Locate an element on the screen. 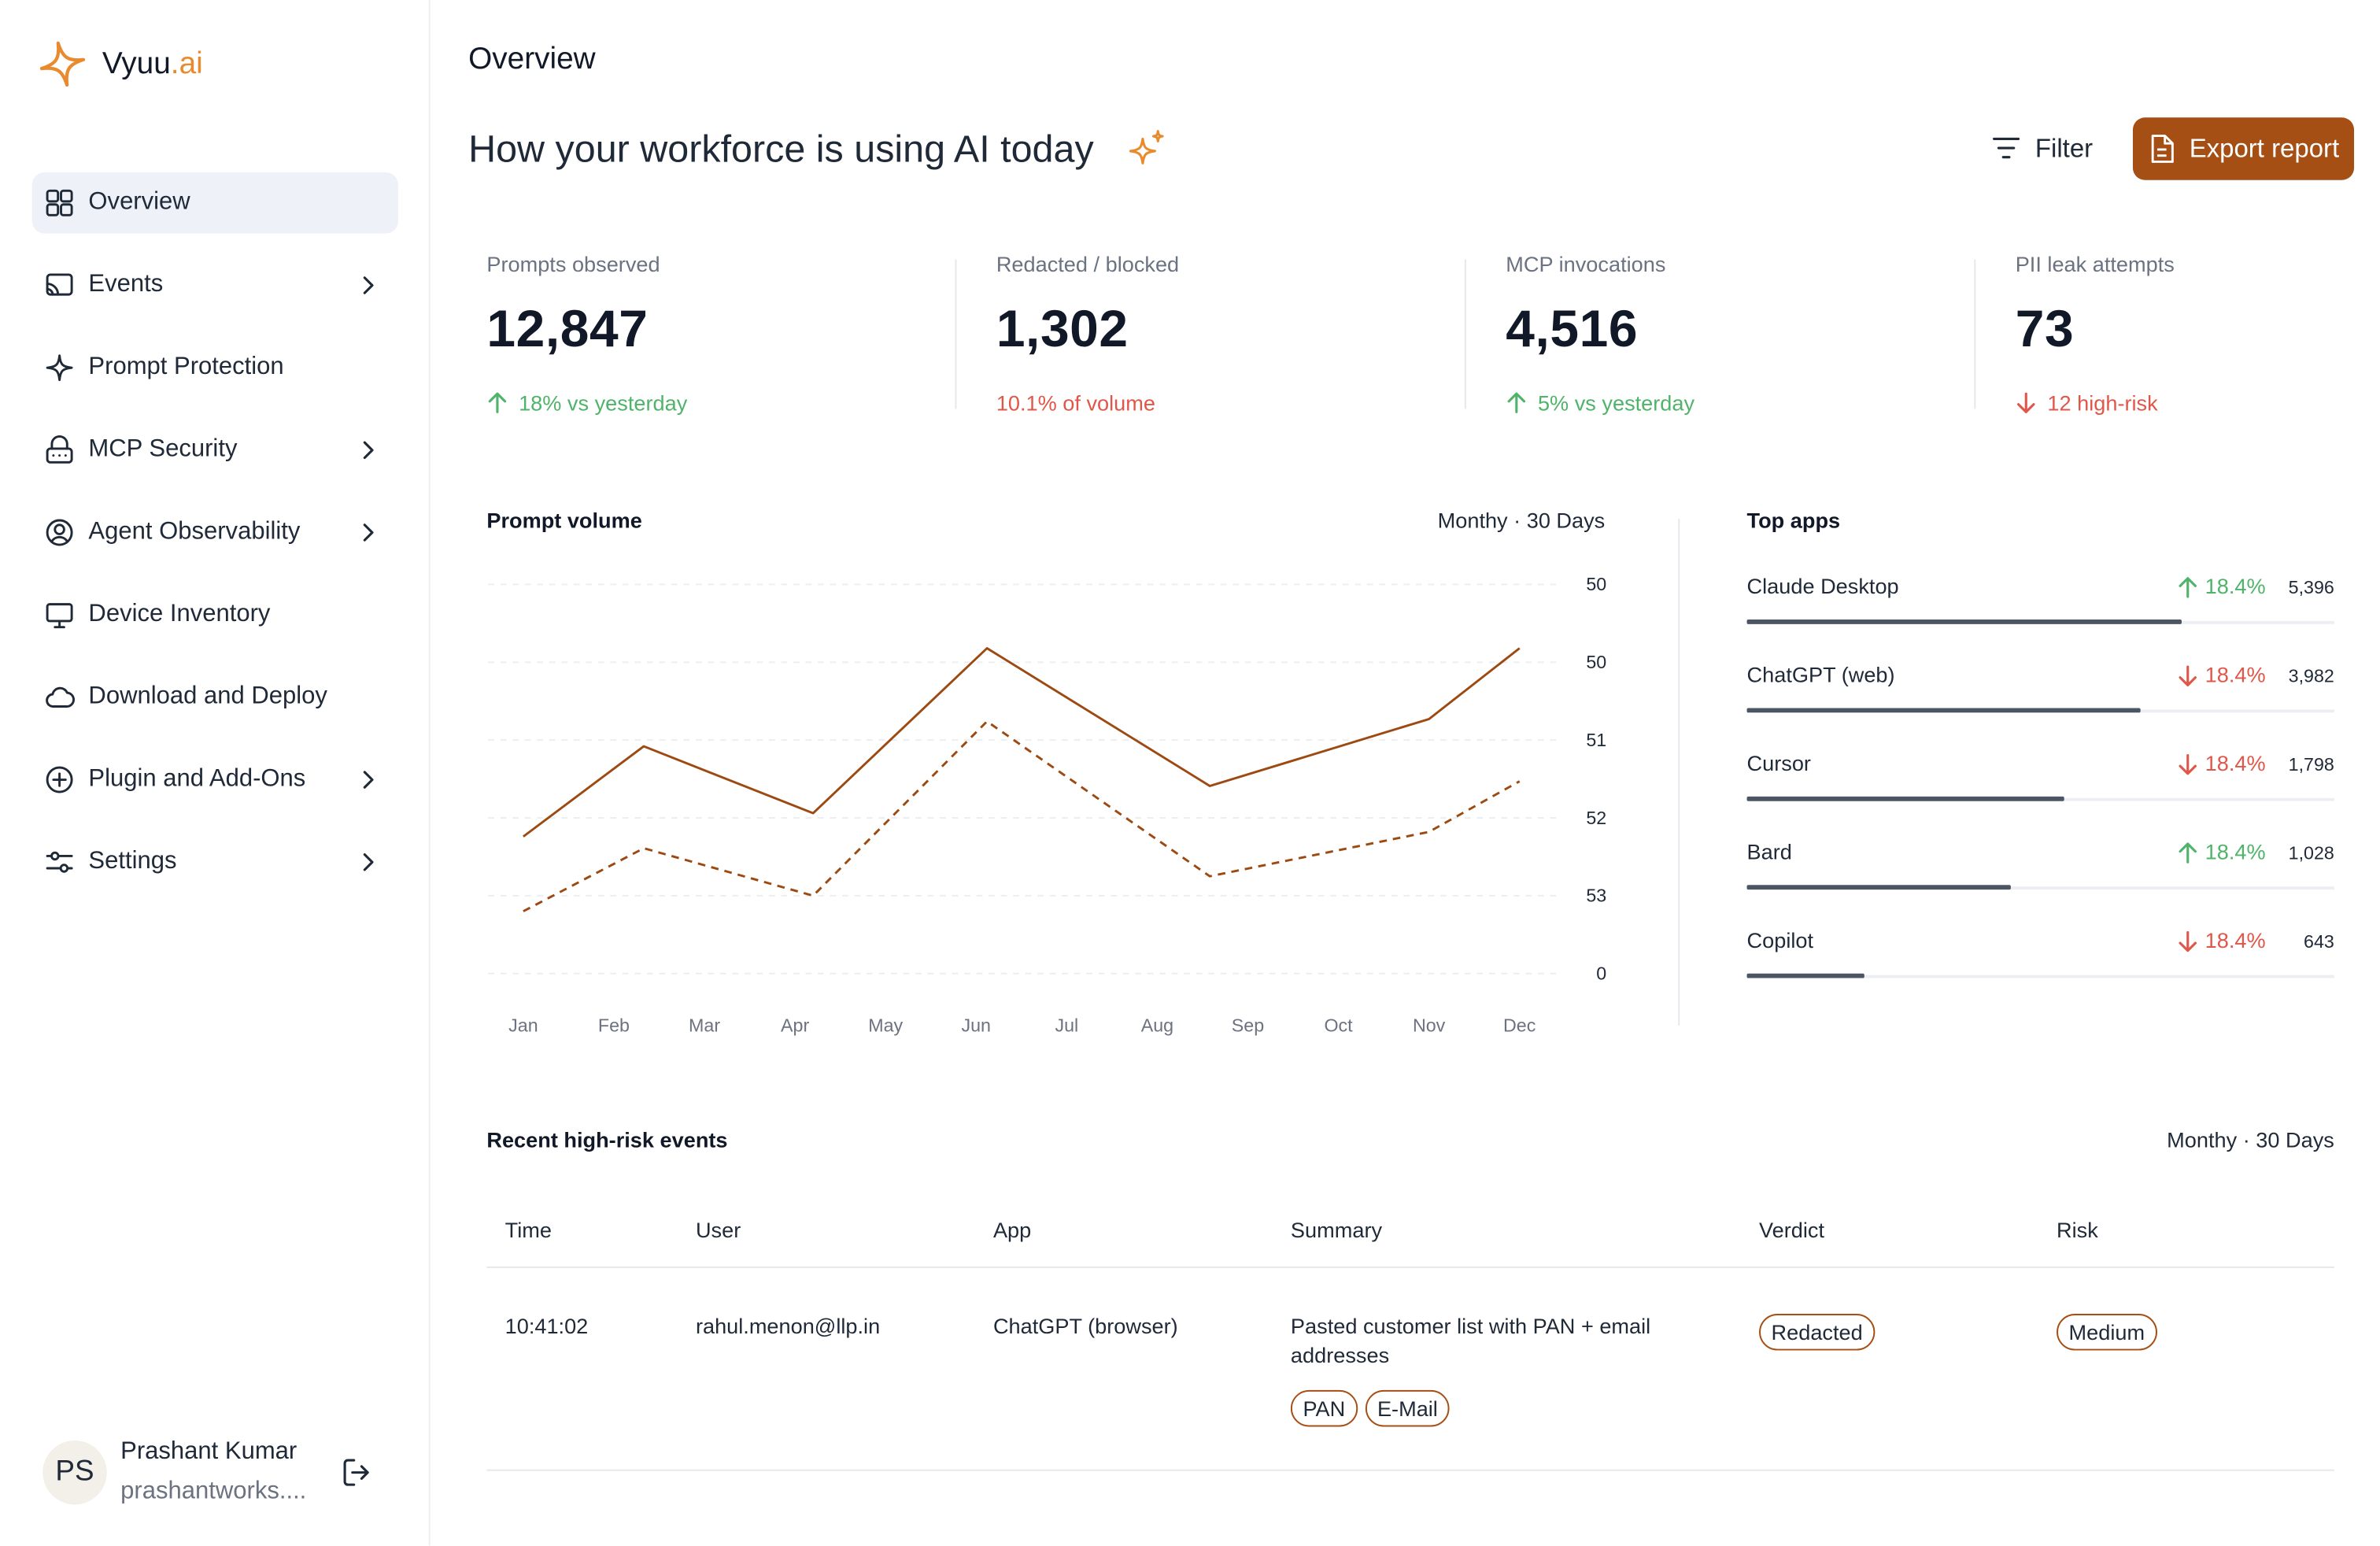  app-track is located at coordinates (2040, 888).